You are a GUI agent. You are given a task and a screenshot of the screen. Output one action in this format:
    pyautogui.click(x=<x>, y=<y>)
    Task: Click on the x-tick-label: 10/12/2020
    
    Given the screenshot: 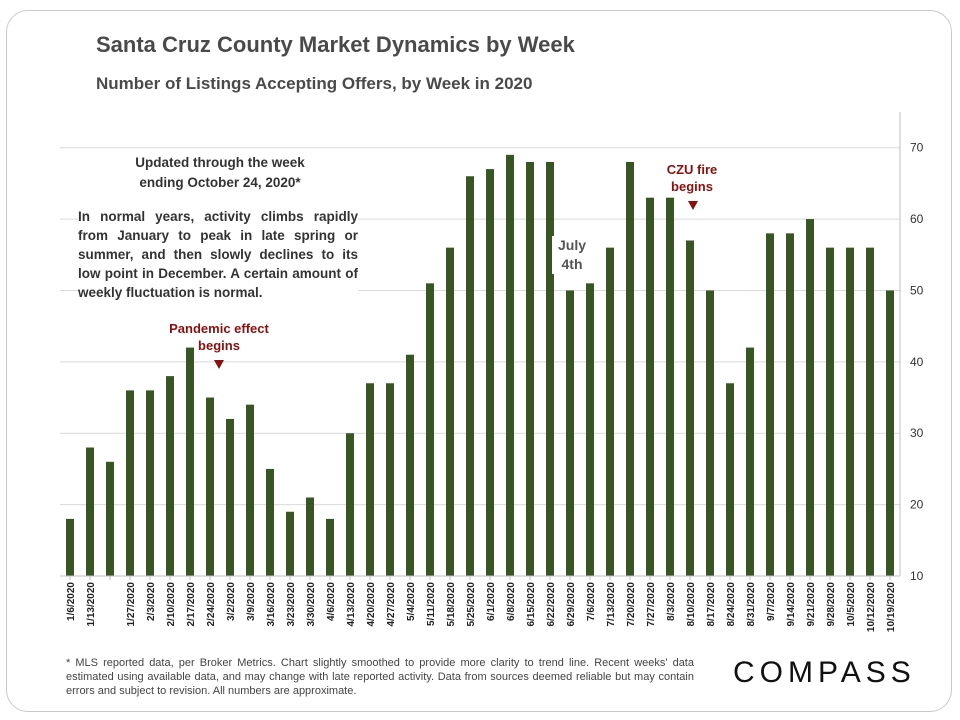 What is the action you would take?
    pyautogui.click(x=871, y=607)
    